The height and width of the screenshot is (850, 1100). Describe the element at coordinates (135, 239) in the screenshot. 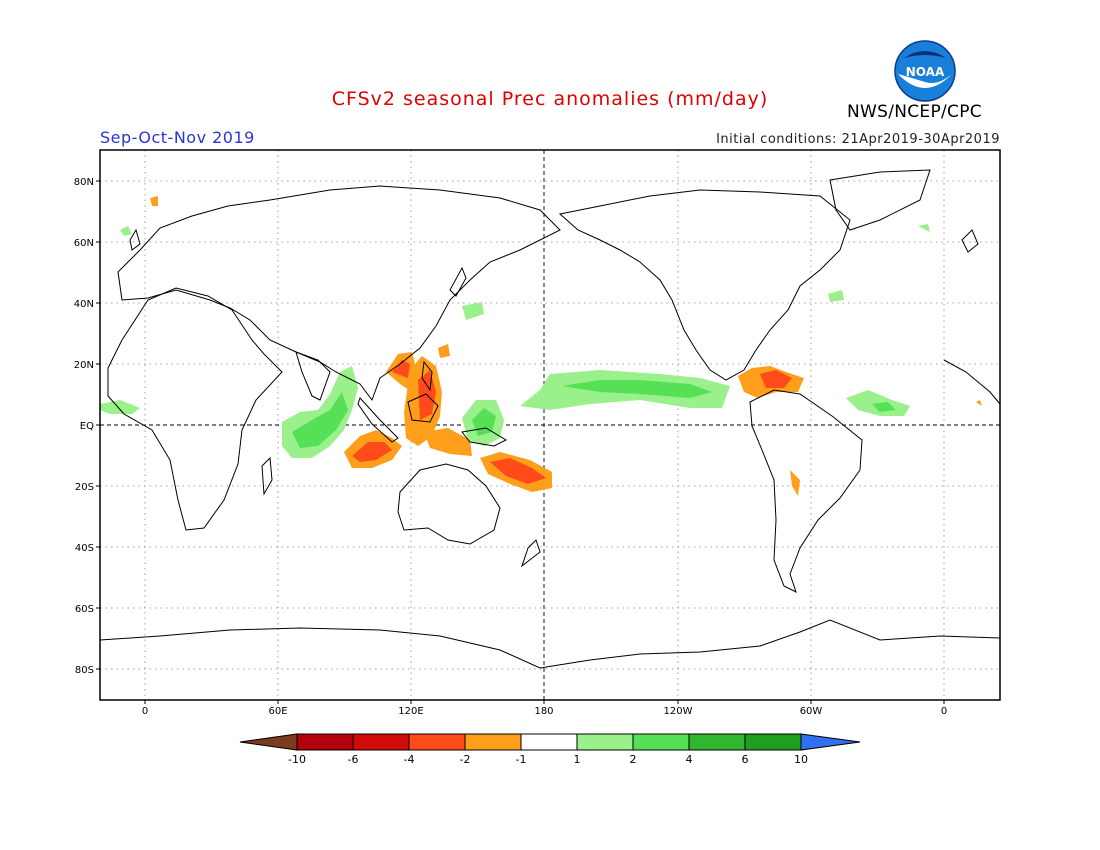

I see `british-isles-outline` at that location.